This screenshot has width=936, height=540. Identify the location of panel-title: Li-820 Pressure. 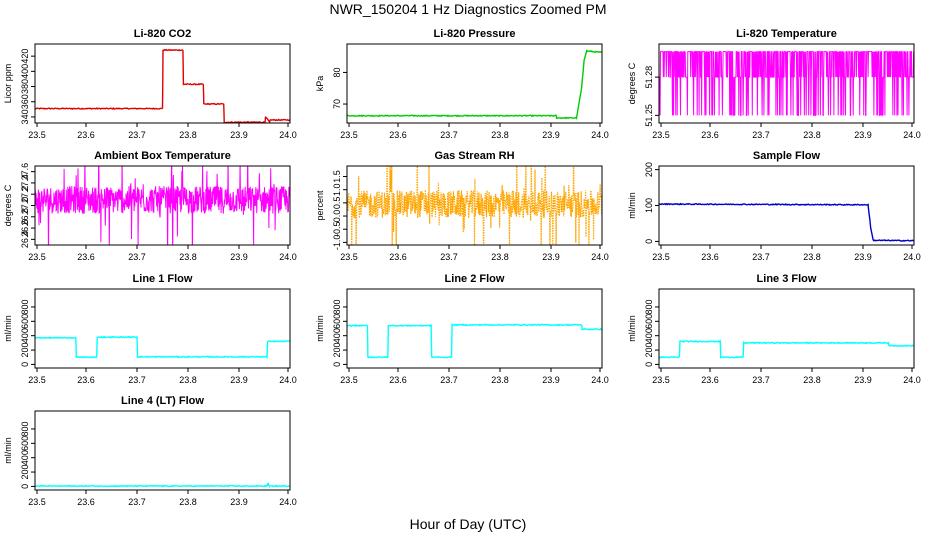
(475, 34).